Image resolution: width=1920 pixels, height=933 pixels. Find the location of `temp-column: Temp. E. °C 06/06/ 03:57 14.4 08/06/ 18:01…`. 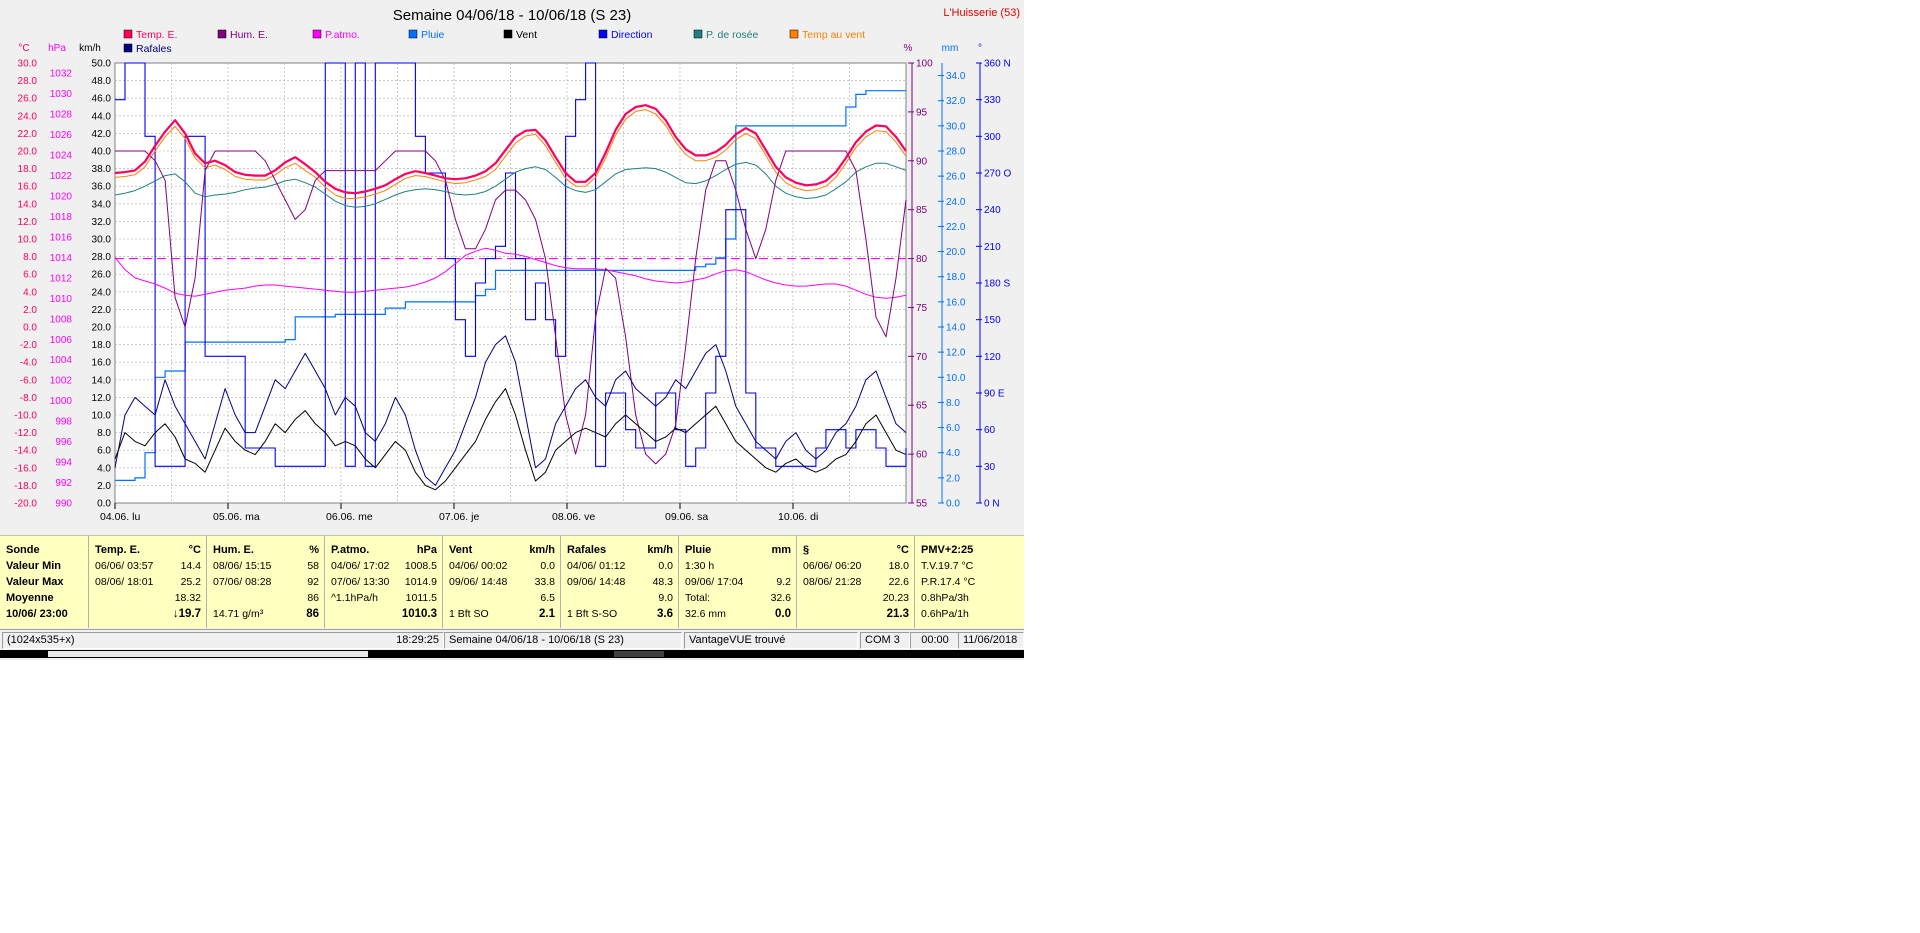

temp-column: Temp. E. °C 06/06/ 03:57 14.4 08/06/ 18:01… is located at coordinates (147, 582).